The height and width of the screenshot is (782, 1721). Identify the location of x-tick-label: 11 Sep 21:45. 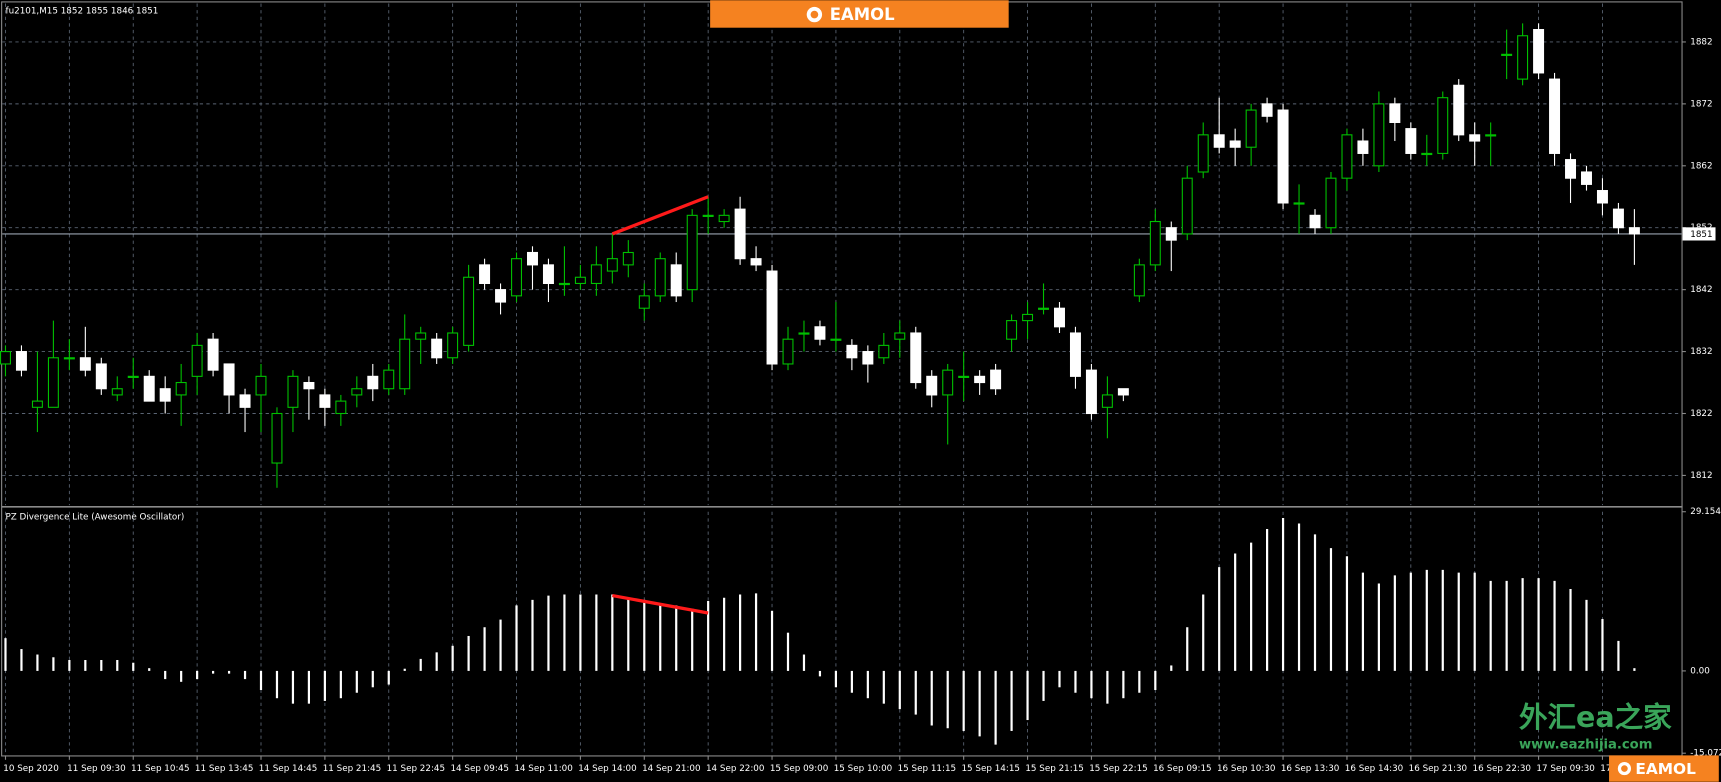
(352, 769).